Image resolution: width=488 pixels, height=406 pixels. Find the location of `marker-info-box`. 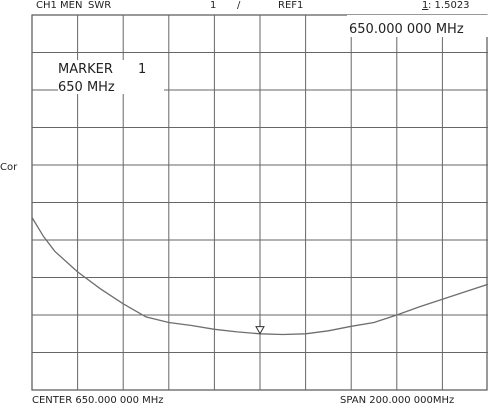

marker-info-box is located at coordinates (111, 77).